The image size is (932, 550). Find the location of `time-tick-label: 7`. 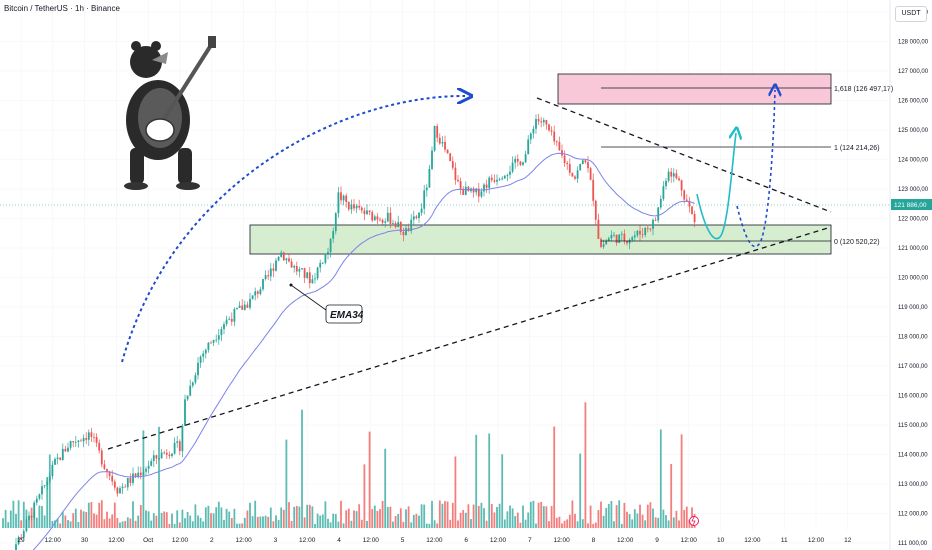

time-tick-label: 7 is located at coordinates (530, 540).